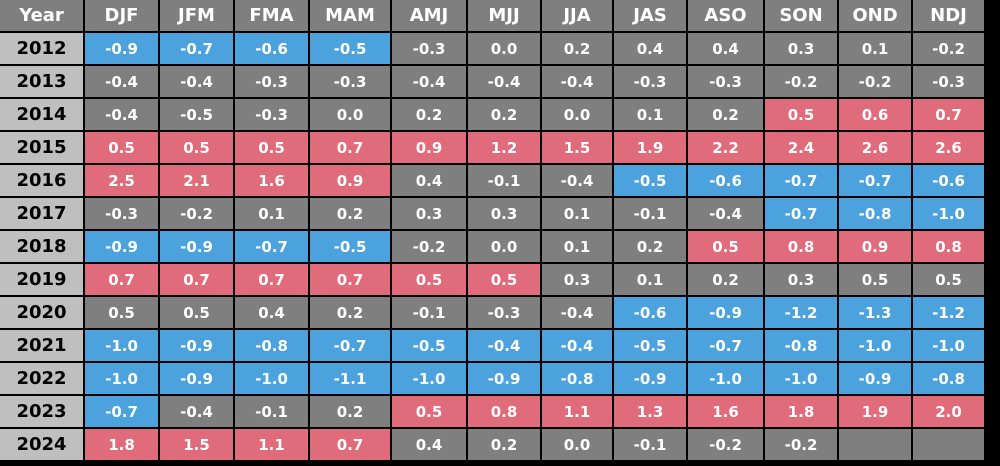 Image resolution: width=1000 pixels, height=466 pixels. I want to click on value-cell: -0.1, so click(651, 445).